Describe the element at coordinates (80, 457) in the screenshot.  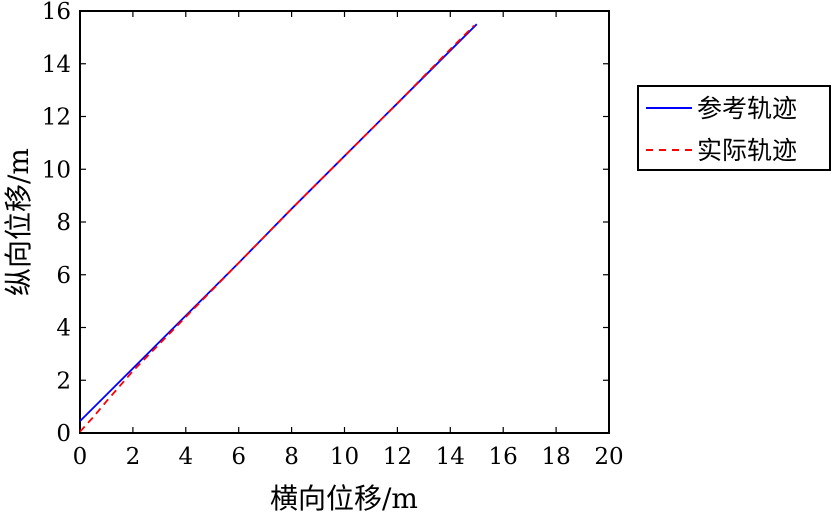
I see `x-tick-label: 0` at that location.